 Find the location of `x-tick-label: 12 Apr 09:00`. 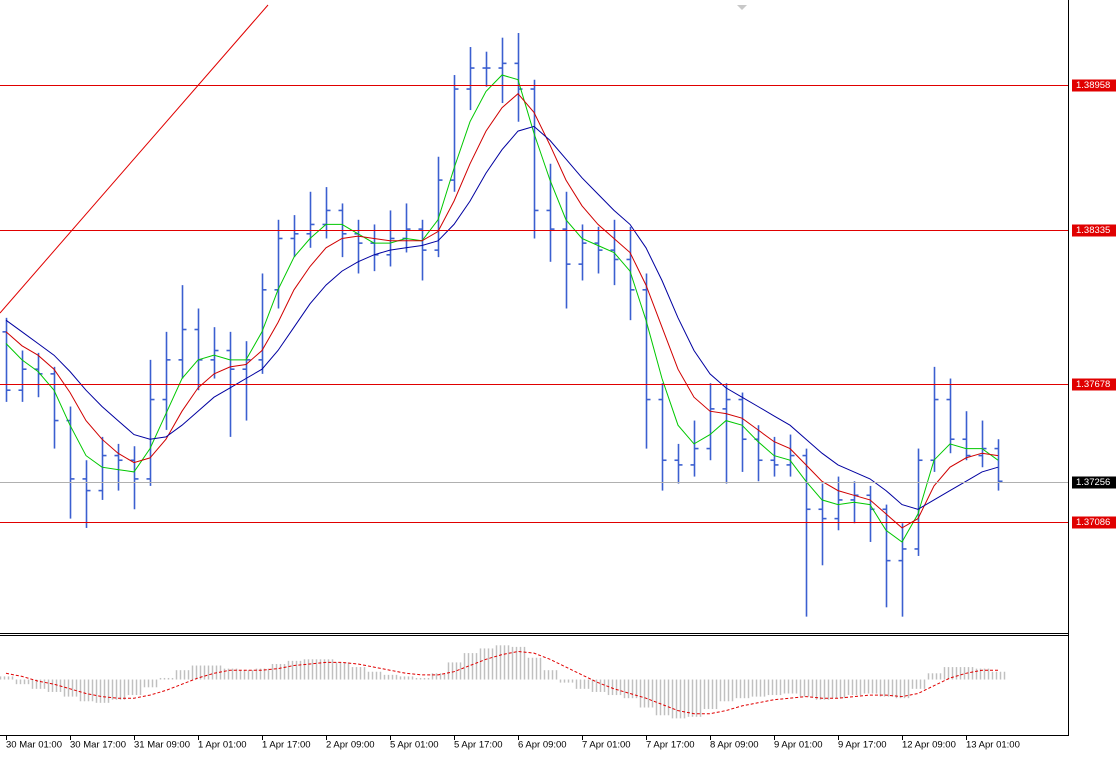

x-tick-label: 12 Apr 09:00 is located at coordinates (929, 745).